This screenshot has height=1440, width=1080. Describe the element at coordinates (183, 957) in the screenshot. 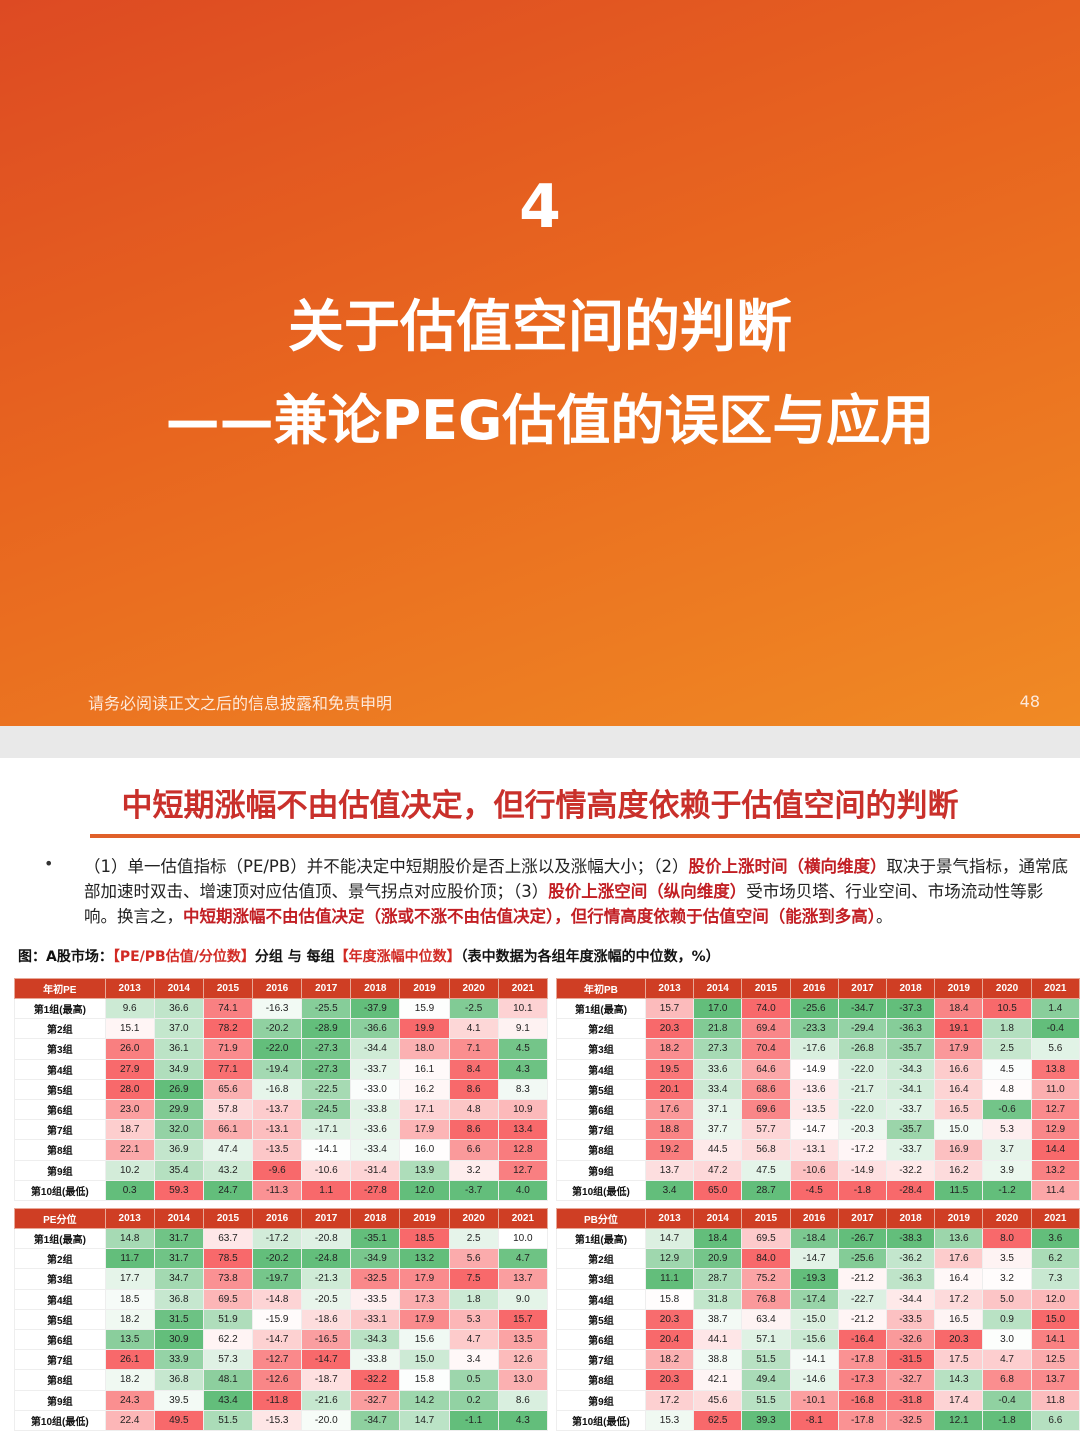

I see `caption-highlight-1: 【PE/PB估值/分位数】` at that location.